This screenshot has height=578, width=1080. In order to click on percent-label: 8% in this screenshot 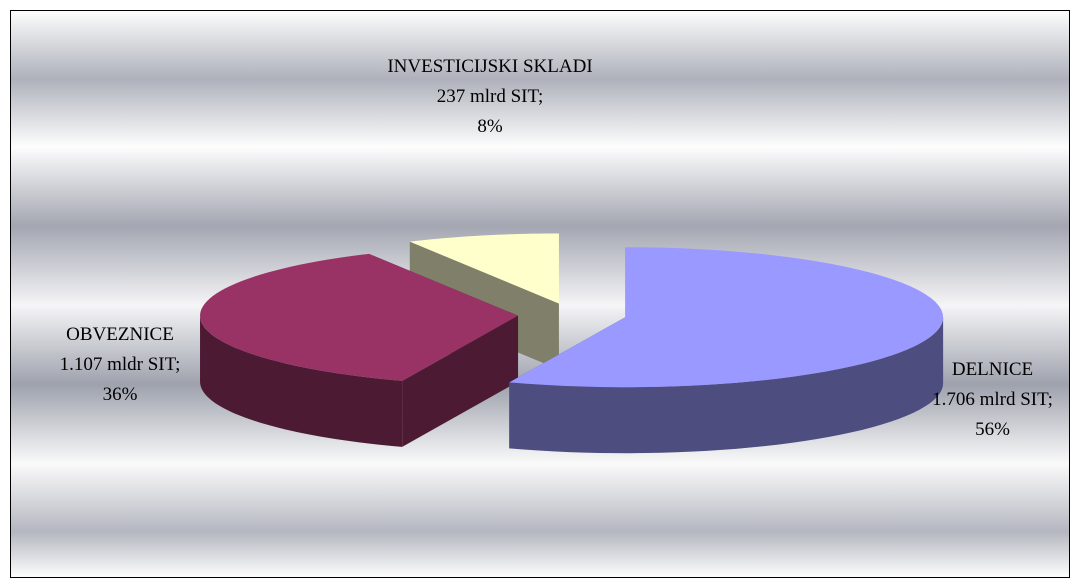, I will do `click(490, 126)`.